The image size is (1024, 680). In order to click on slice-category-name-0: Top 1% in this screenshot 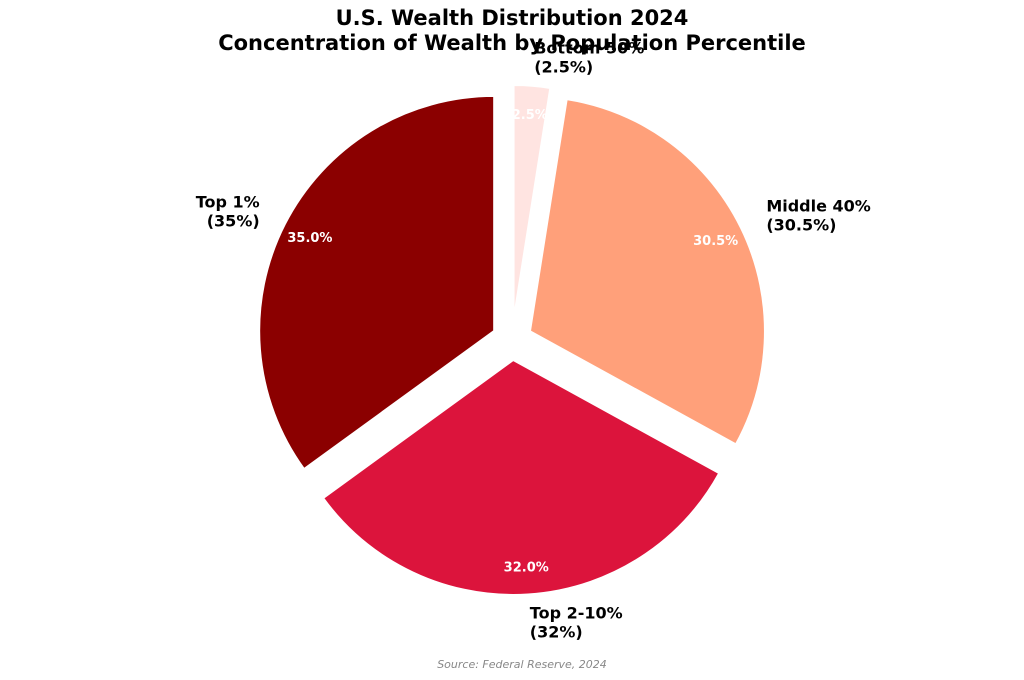, I will do `click(228, 201)`.